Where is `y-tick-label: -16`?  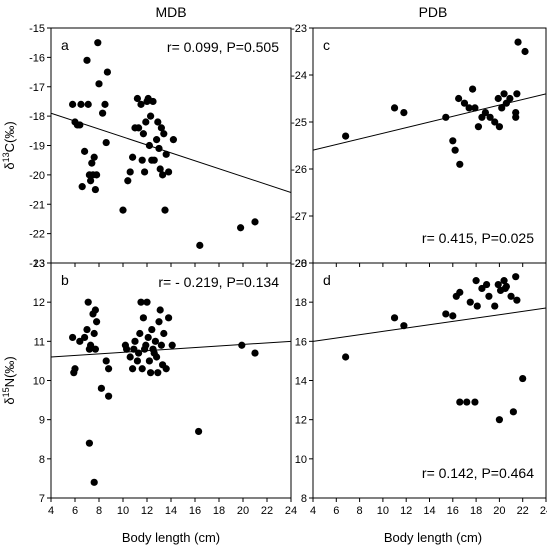
y-tick-label: -16 is located at coordinates (37, 58).